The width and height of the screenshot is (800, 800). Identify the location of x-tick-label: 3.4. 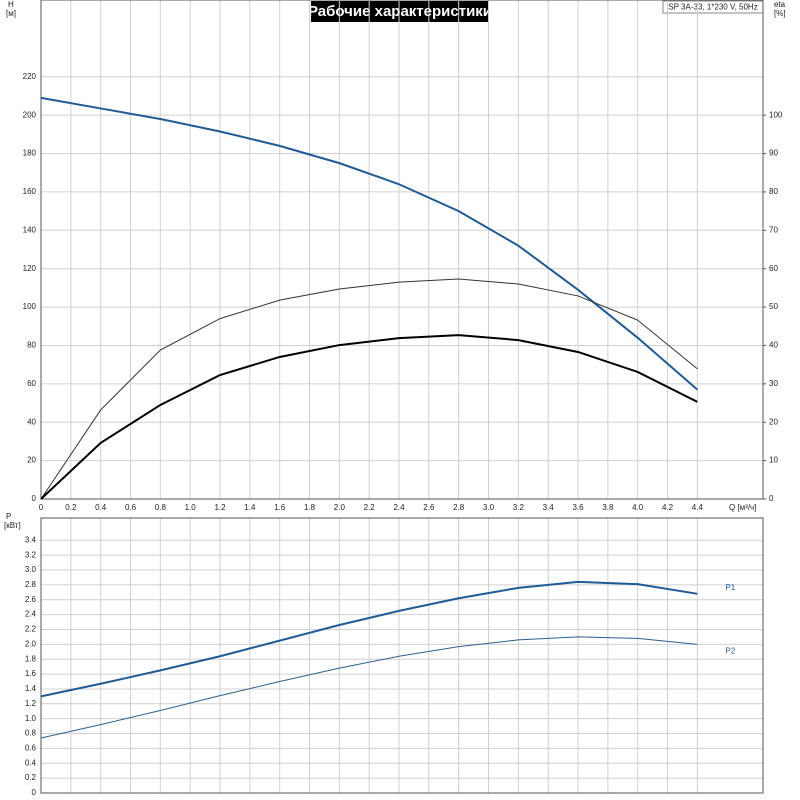
(549, 507).